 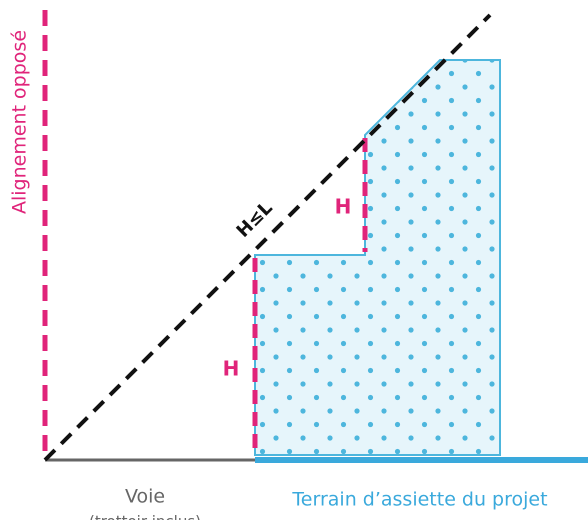 I want to click on alignment-label: Alignement opposé, so click(x=20, y=122).